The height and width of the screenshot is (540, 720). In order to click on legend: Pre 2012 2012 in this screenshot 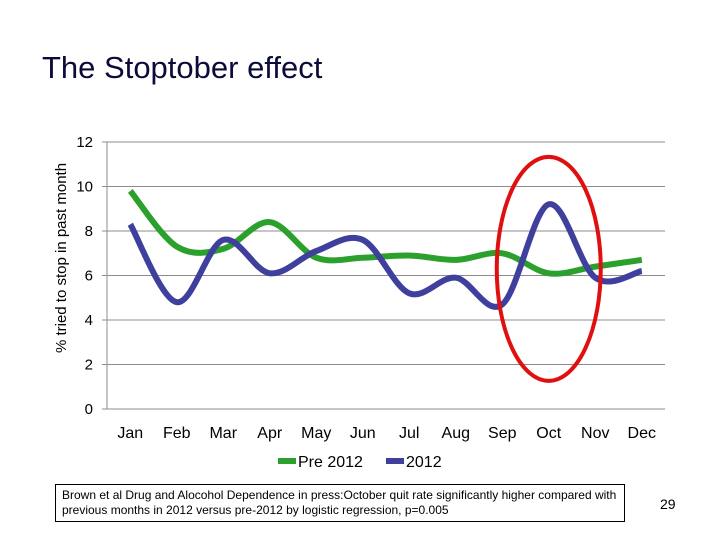, I will do `click(360, 462)`.